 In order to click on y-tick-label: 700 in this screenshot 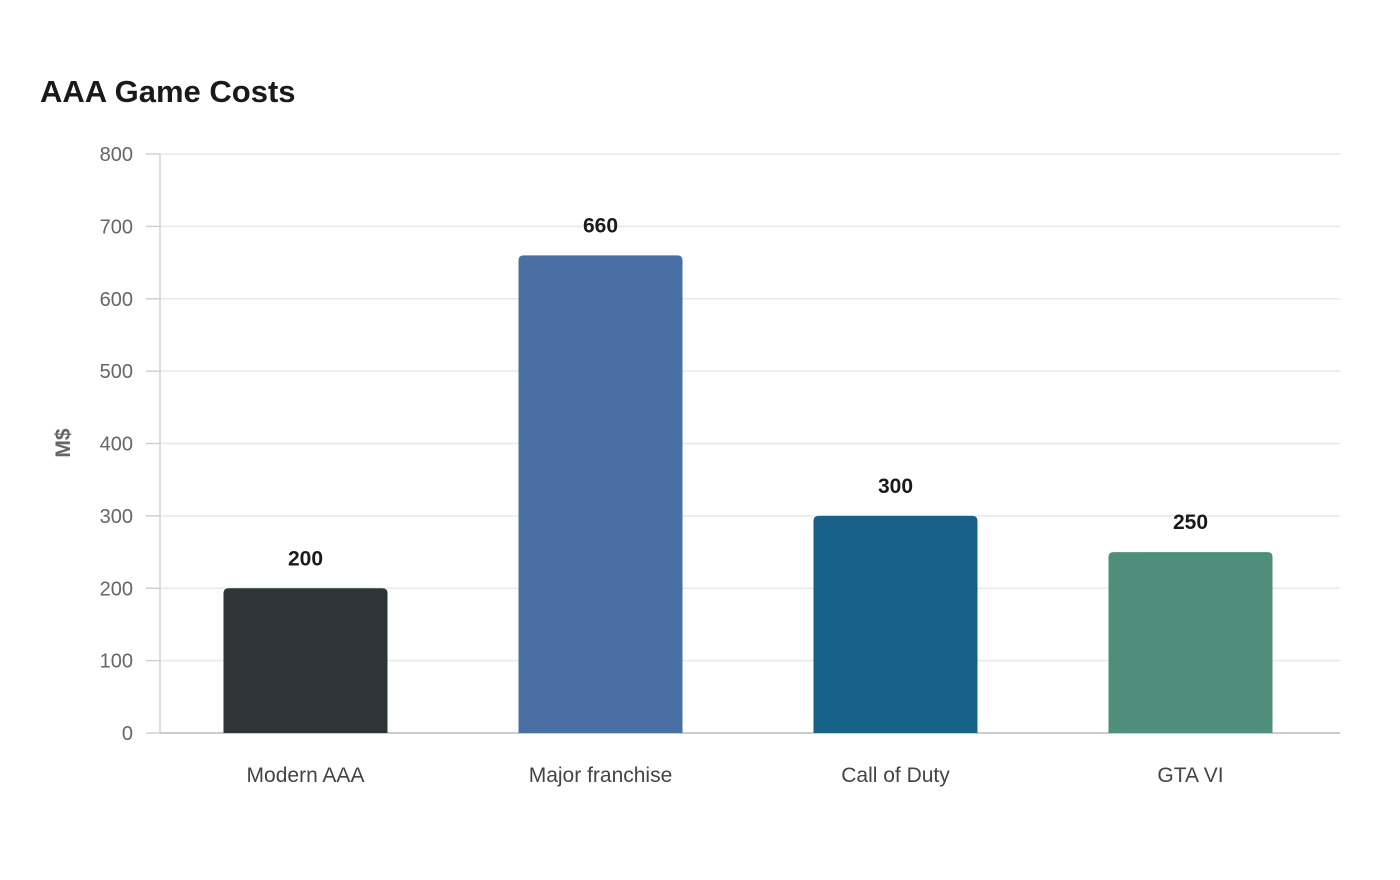, I will do `click(116, 227)`.